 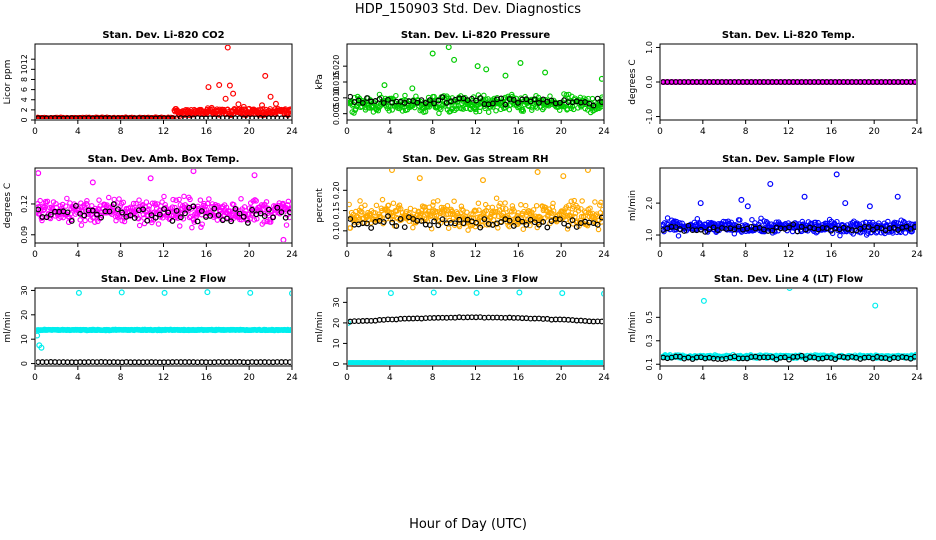 What do you see at coordinates (746, 378) in the screenshot?
I see `x-tick-label: 8` at bounding box center [746, 378].